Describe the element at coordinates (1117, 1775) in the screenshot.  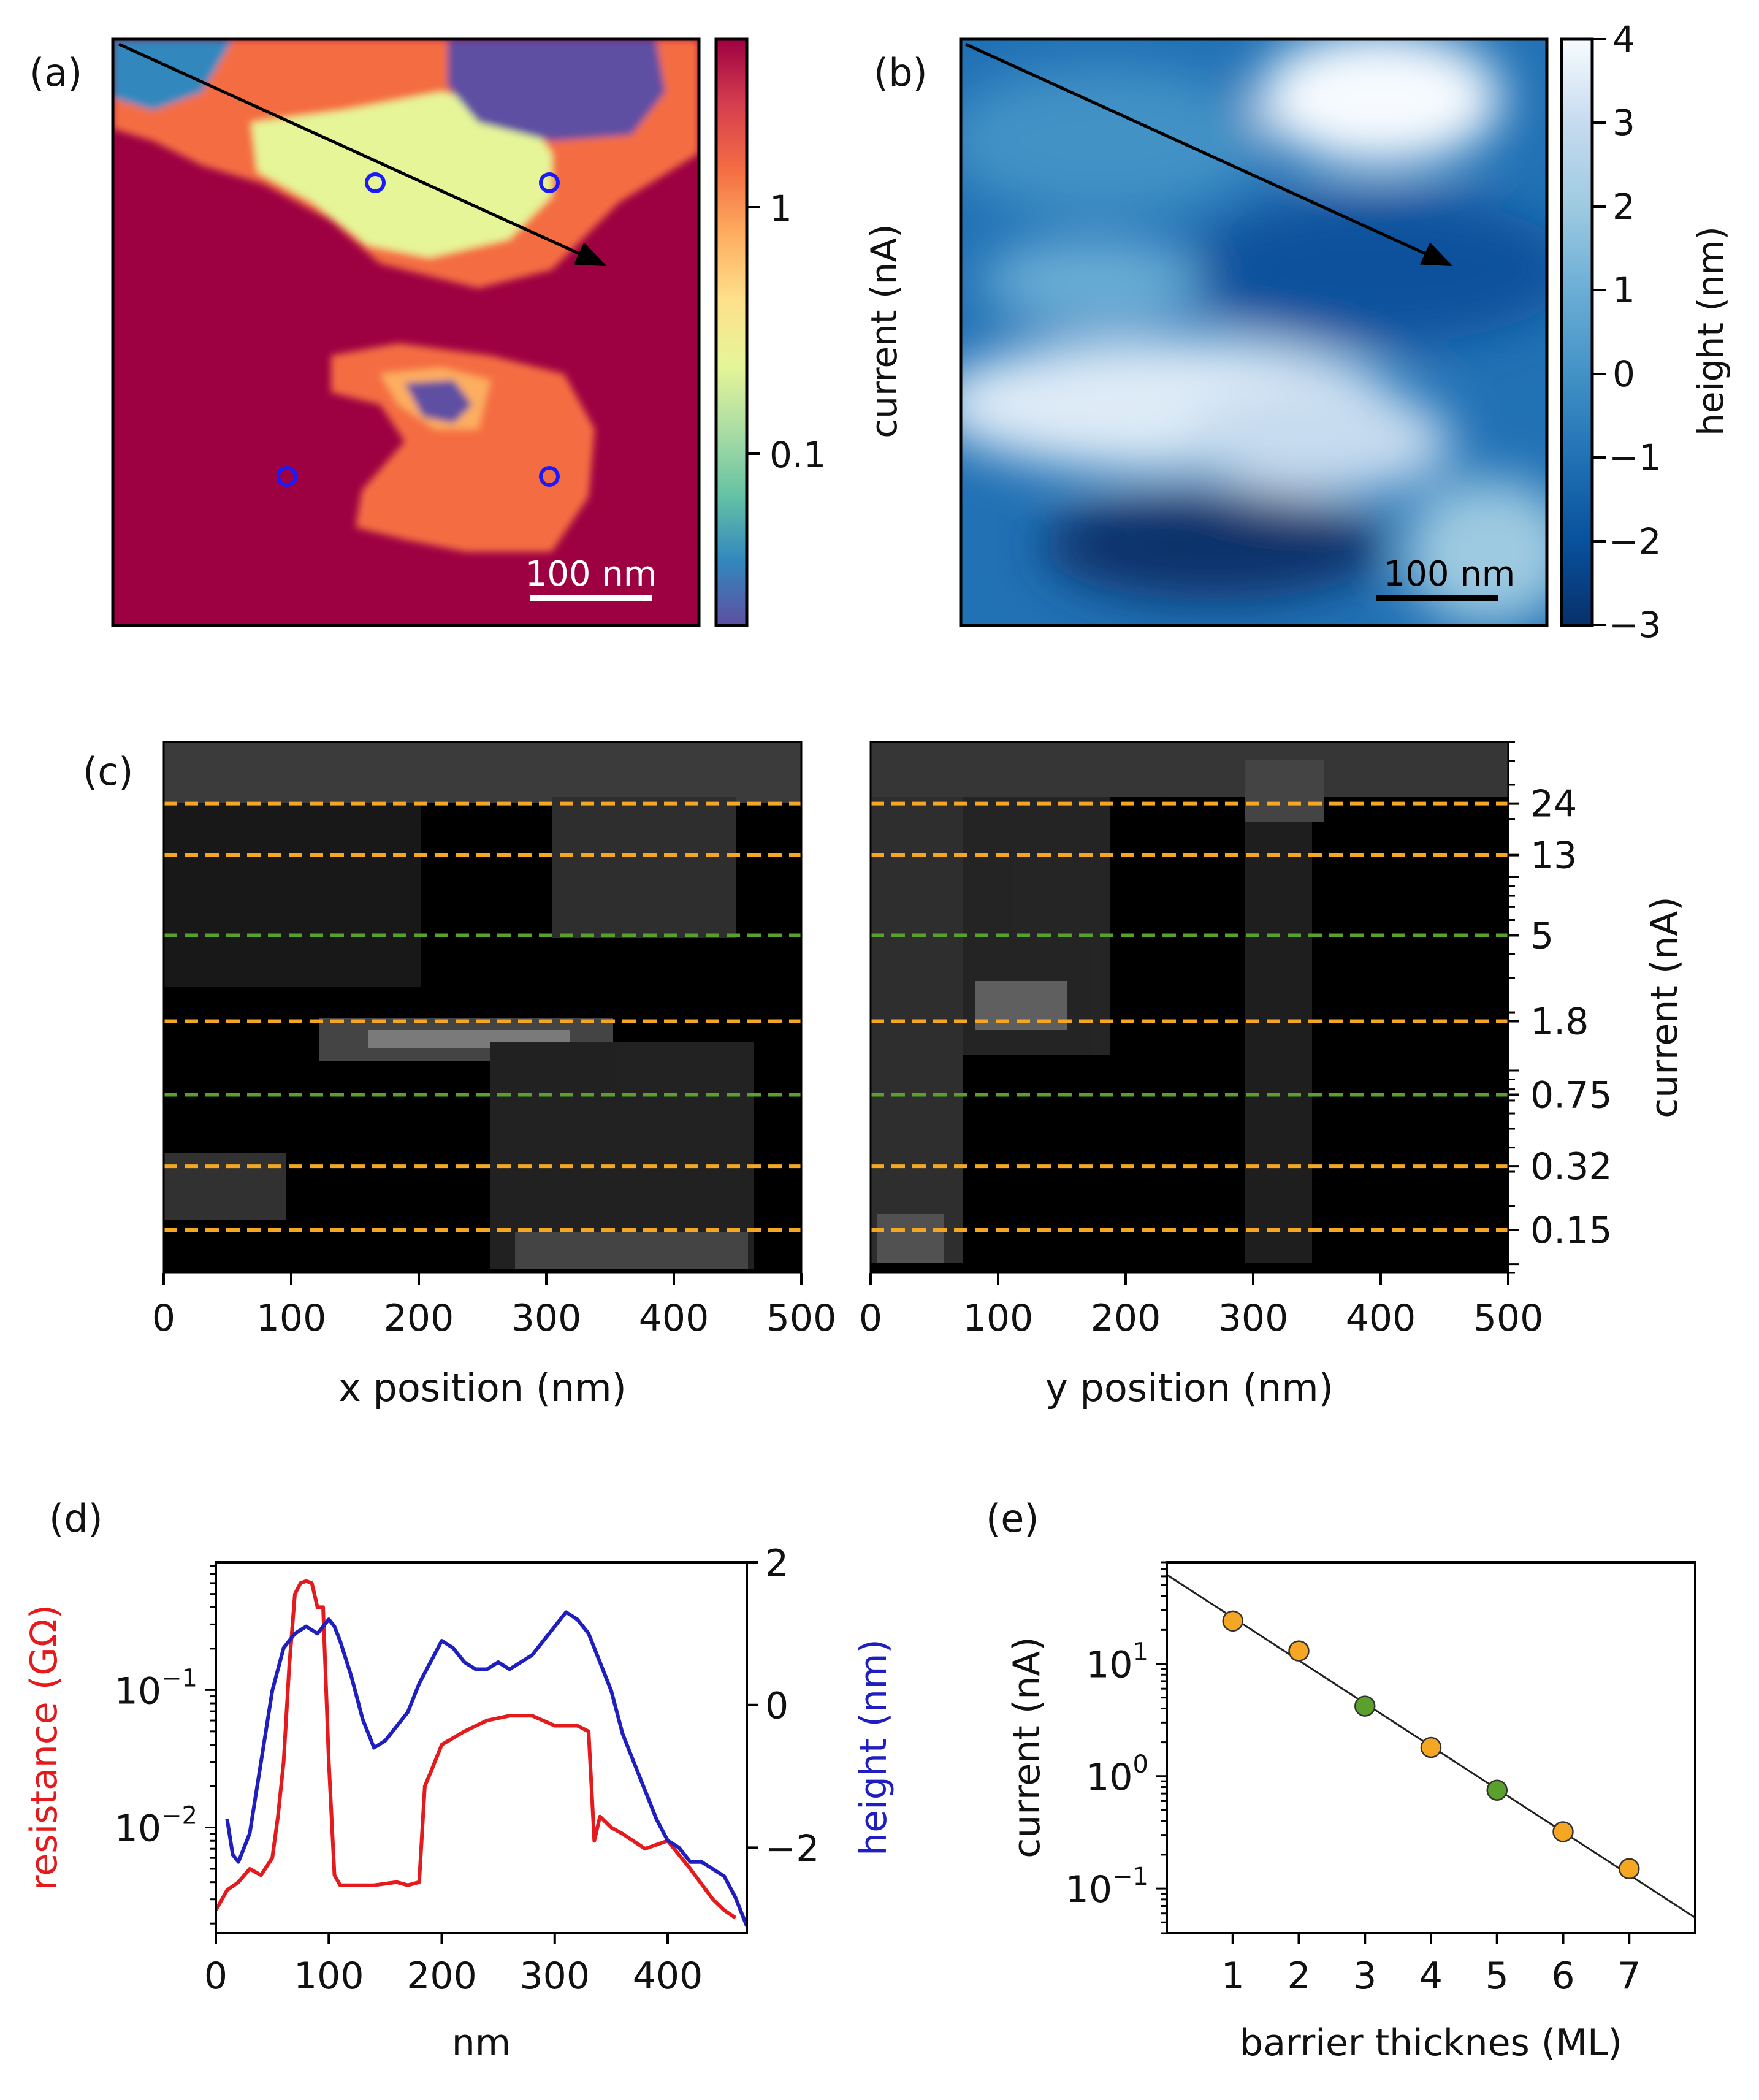
I see `e-ytick-label: 10⁰` at that location.